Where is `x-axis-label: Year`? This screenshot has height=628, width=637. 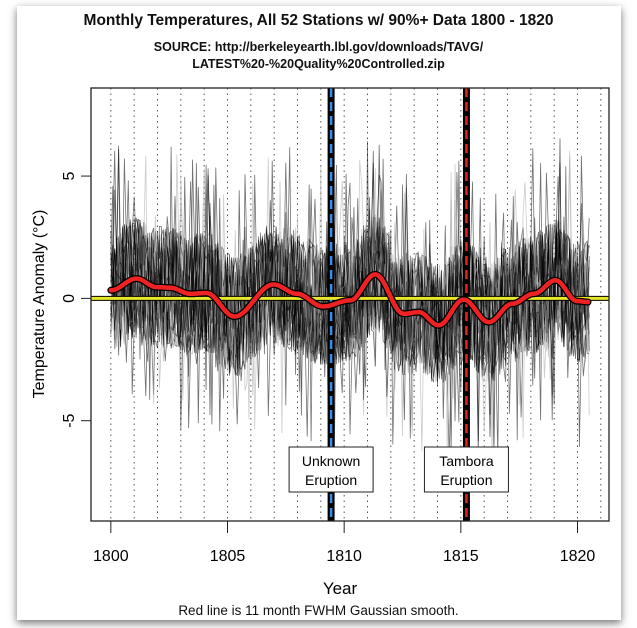
x-axis-label: Year is located at coordinates (340, 588).